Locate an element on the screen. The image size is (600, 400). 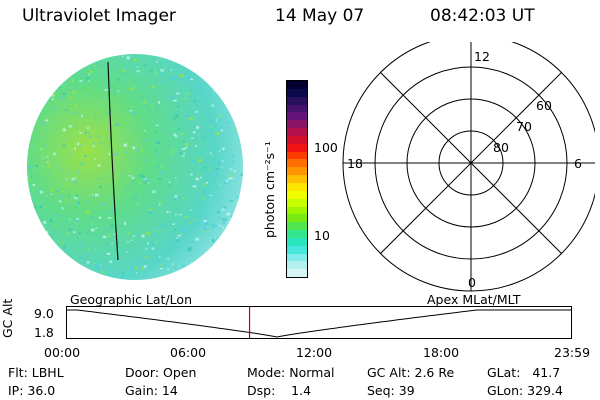
altitude-curve is located at coordinates (319, 323).